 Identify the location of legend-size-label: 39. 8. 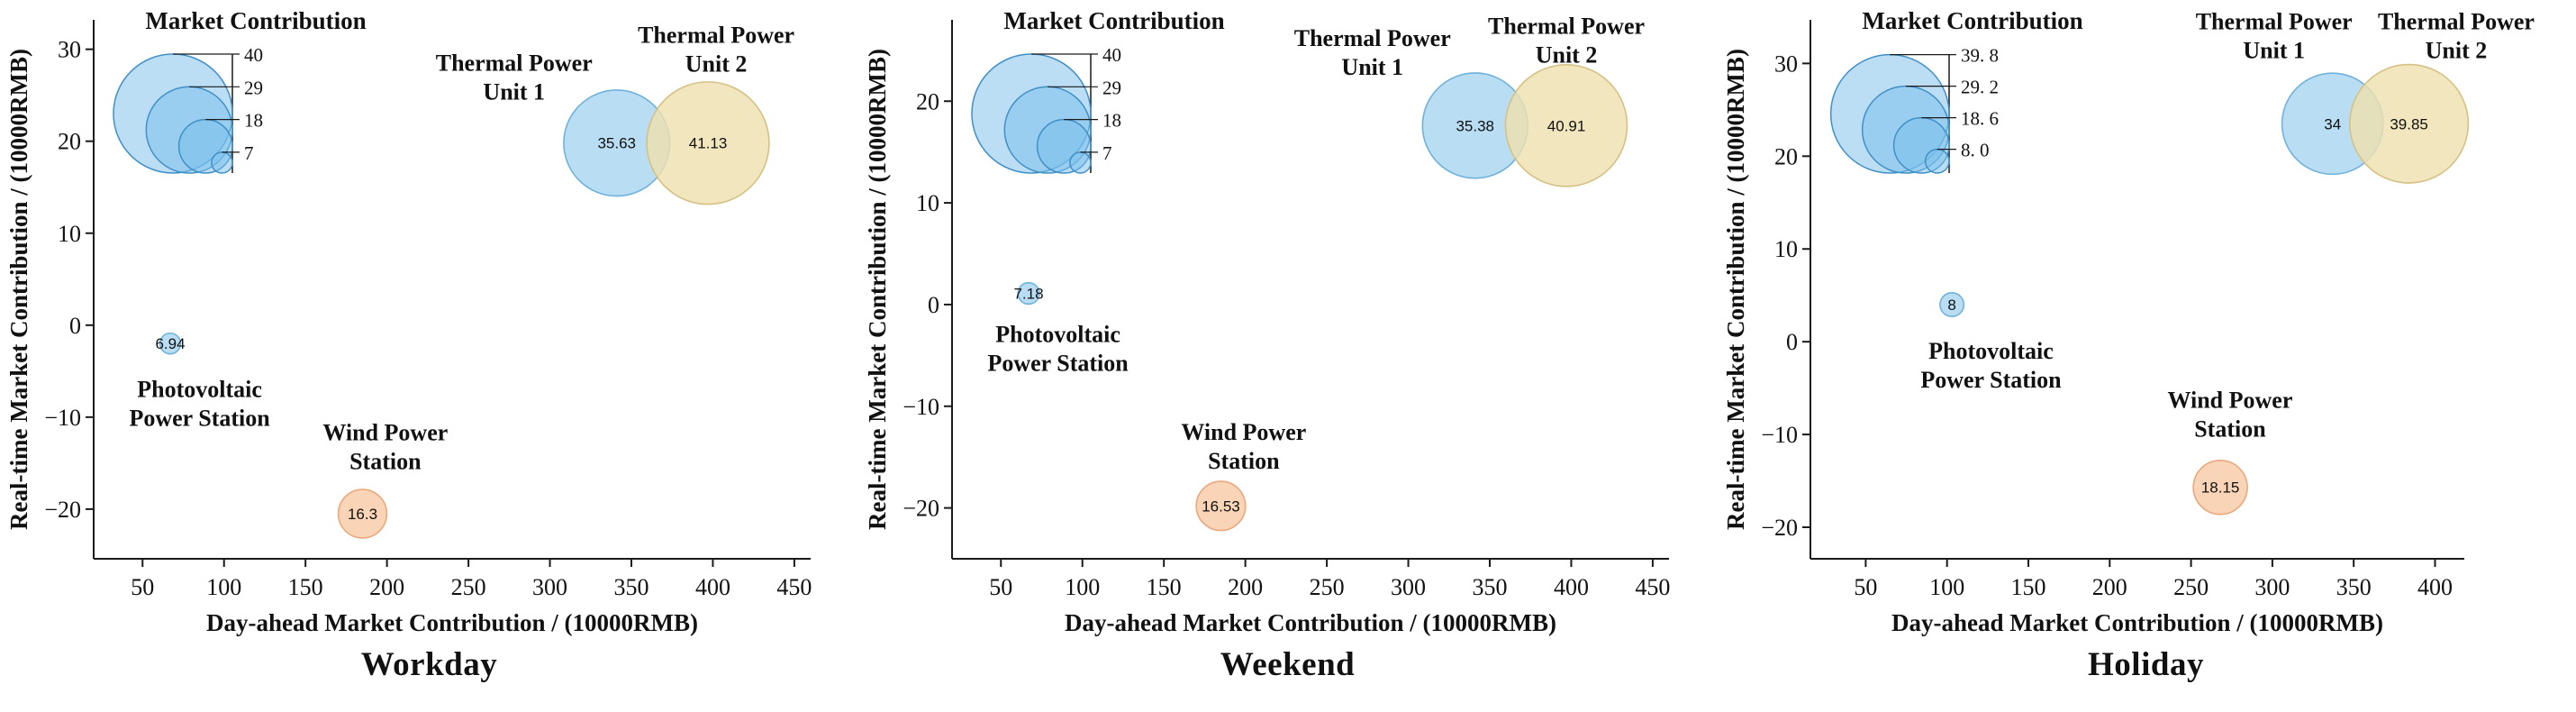
(1980, 56).